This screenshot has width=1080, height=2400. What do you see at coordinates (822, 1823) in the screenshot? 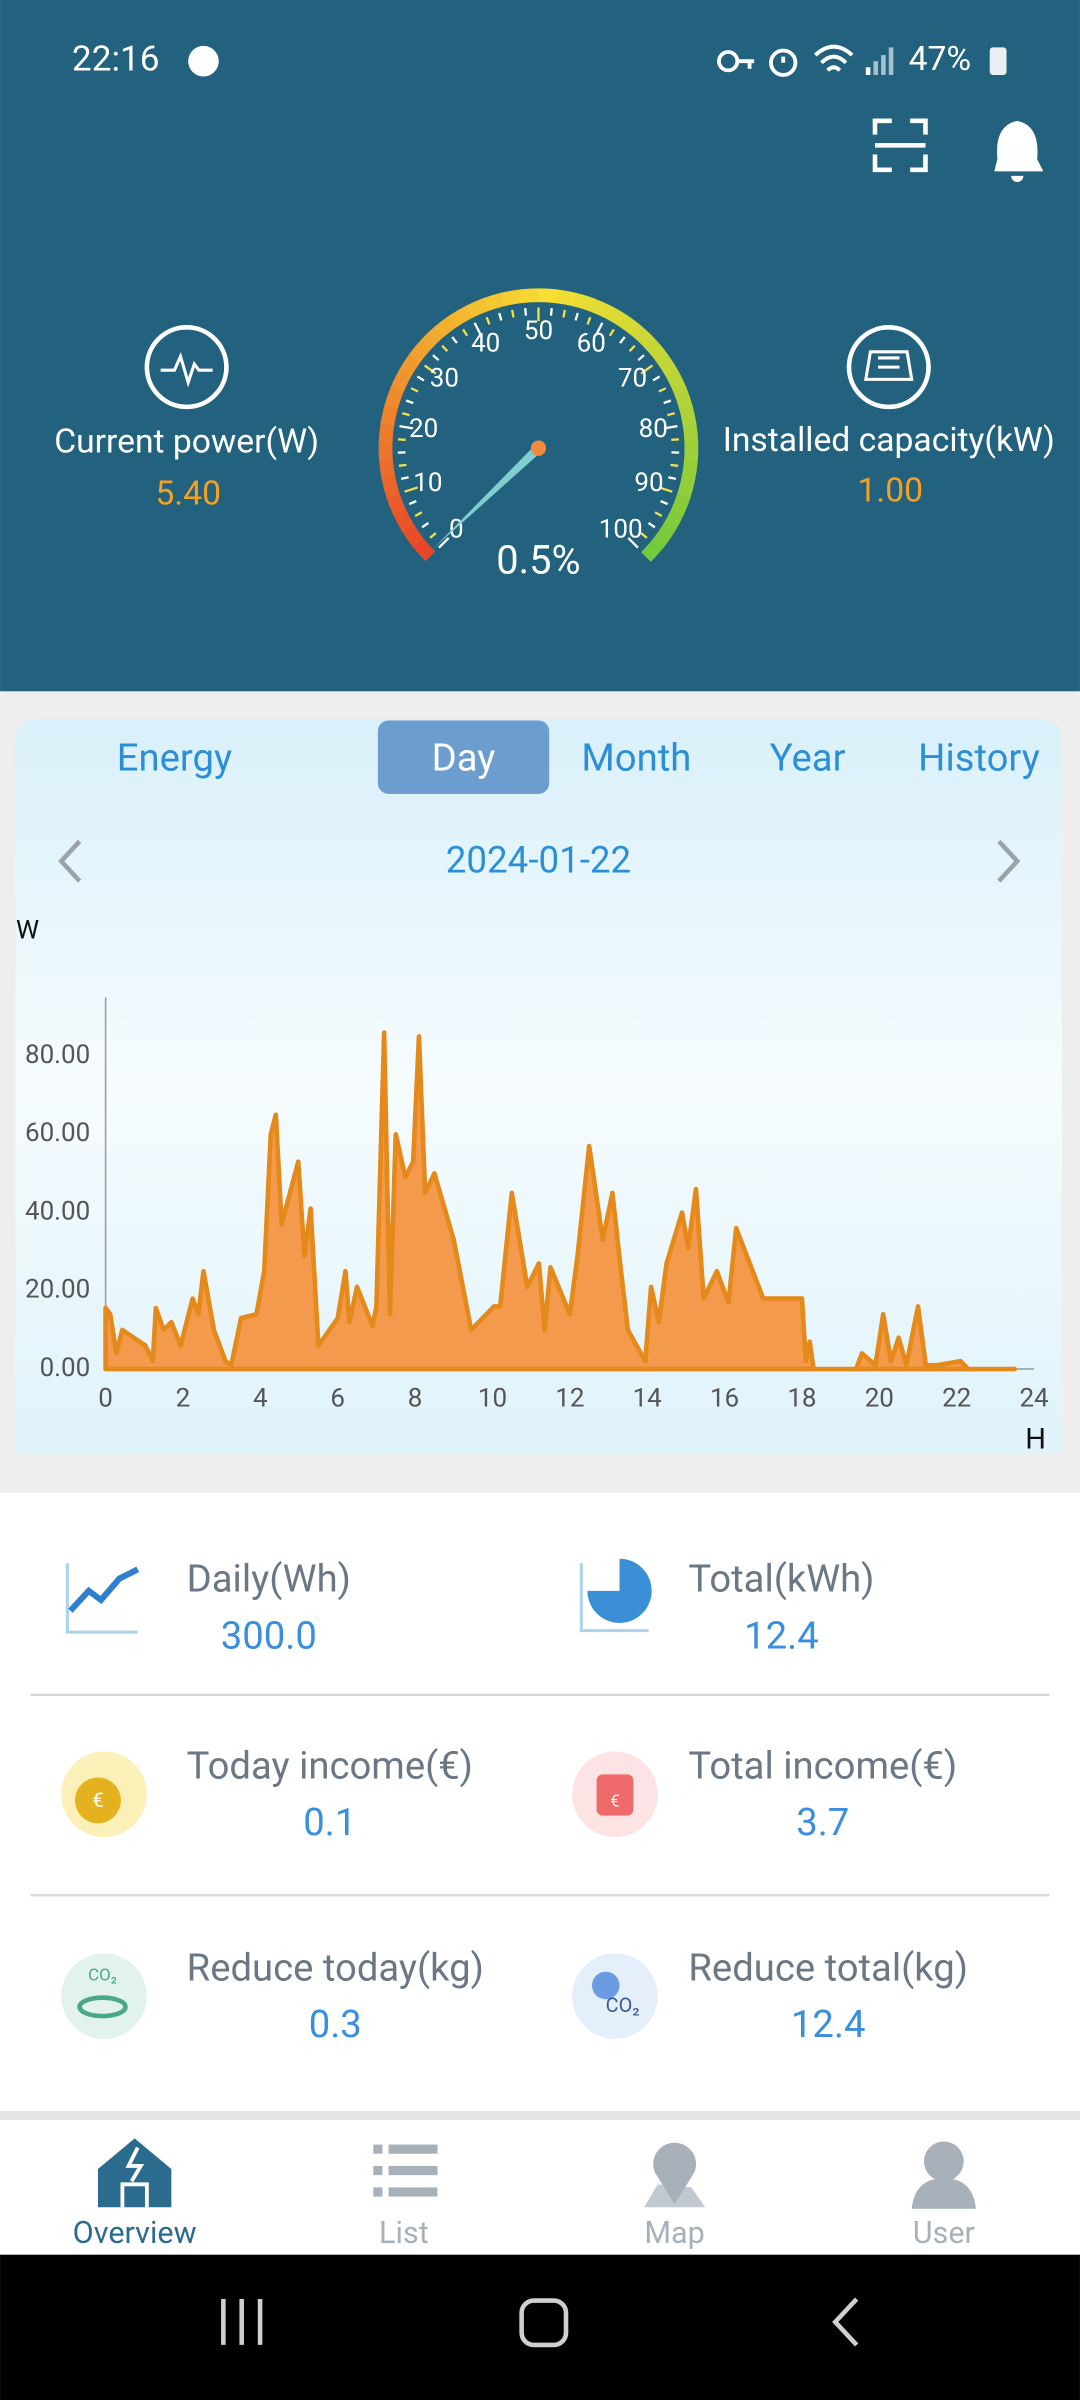
I see `stat-value: 3.7` at bounding box center [822, 1823].